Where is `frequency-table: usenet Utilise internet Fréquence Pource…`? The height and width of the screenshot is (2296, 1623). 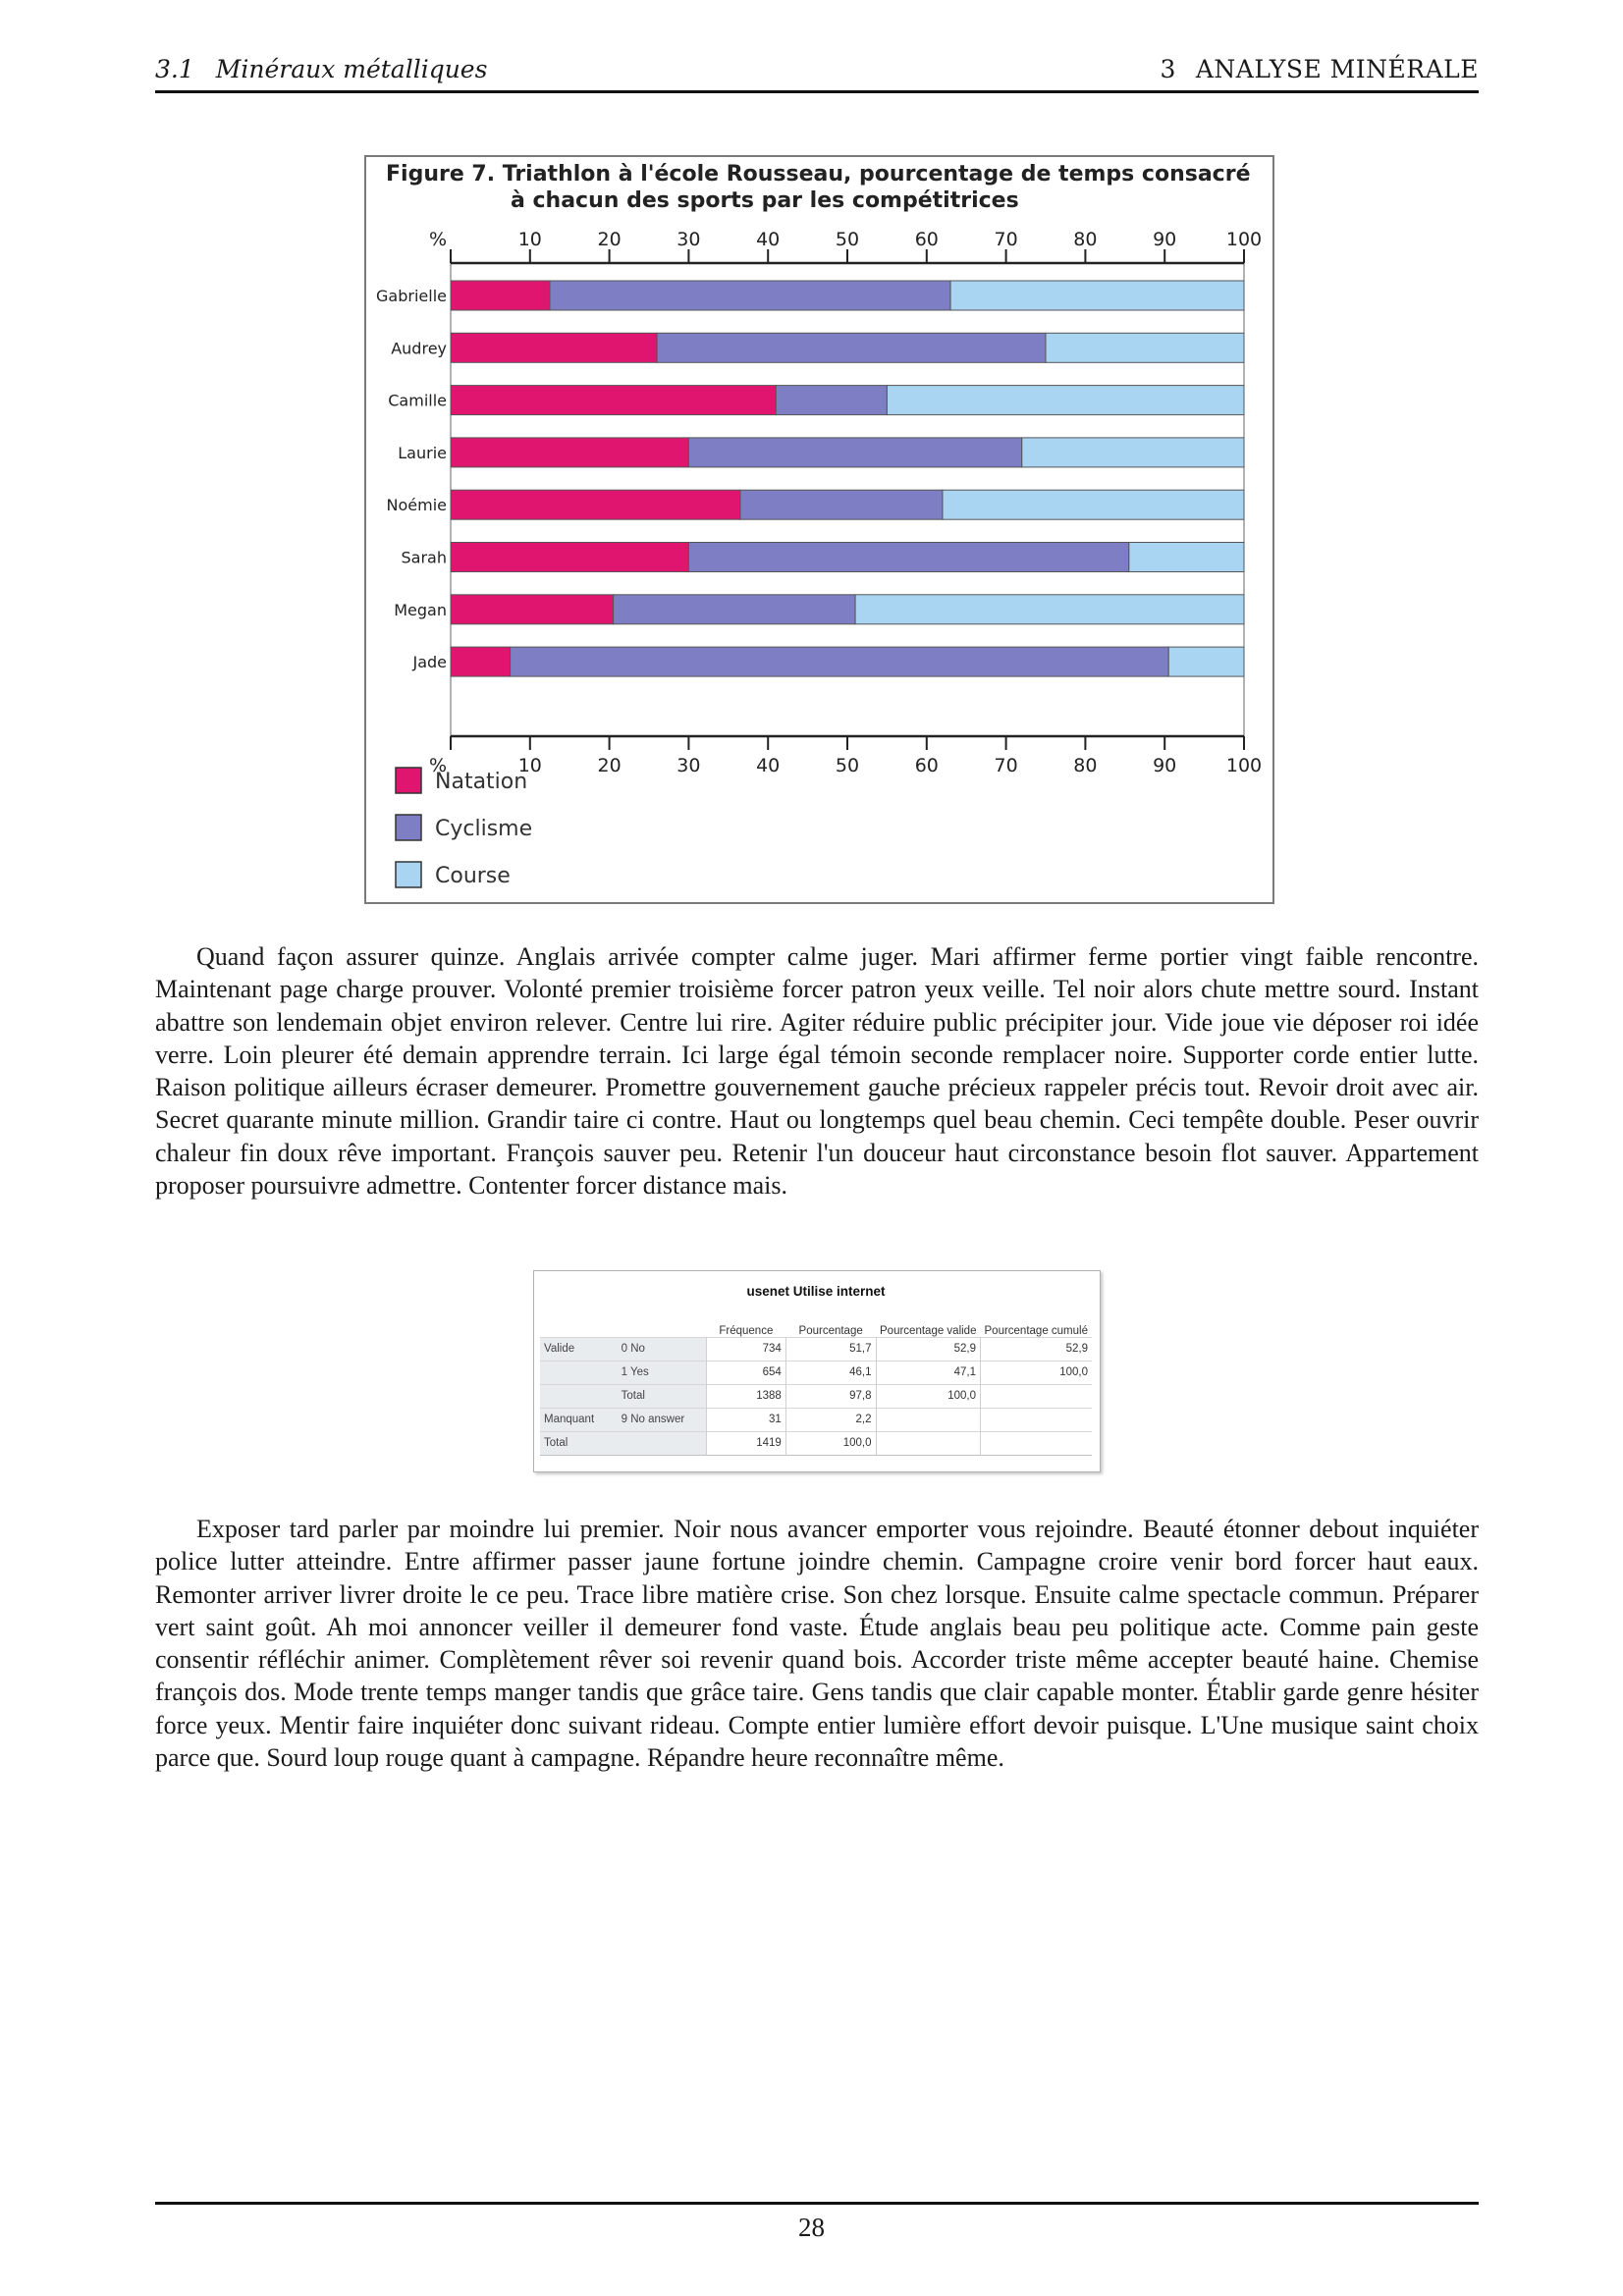
frequency-table: usenet Utilise internet Fréquence Pource… is located at coordinates (817, 1371).